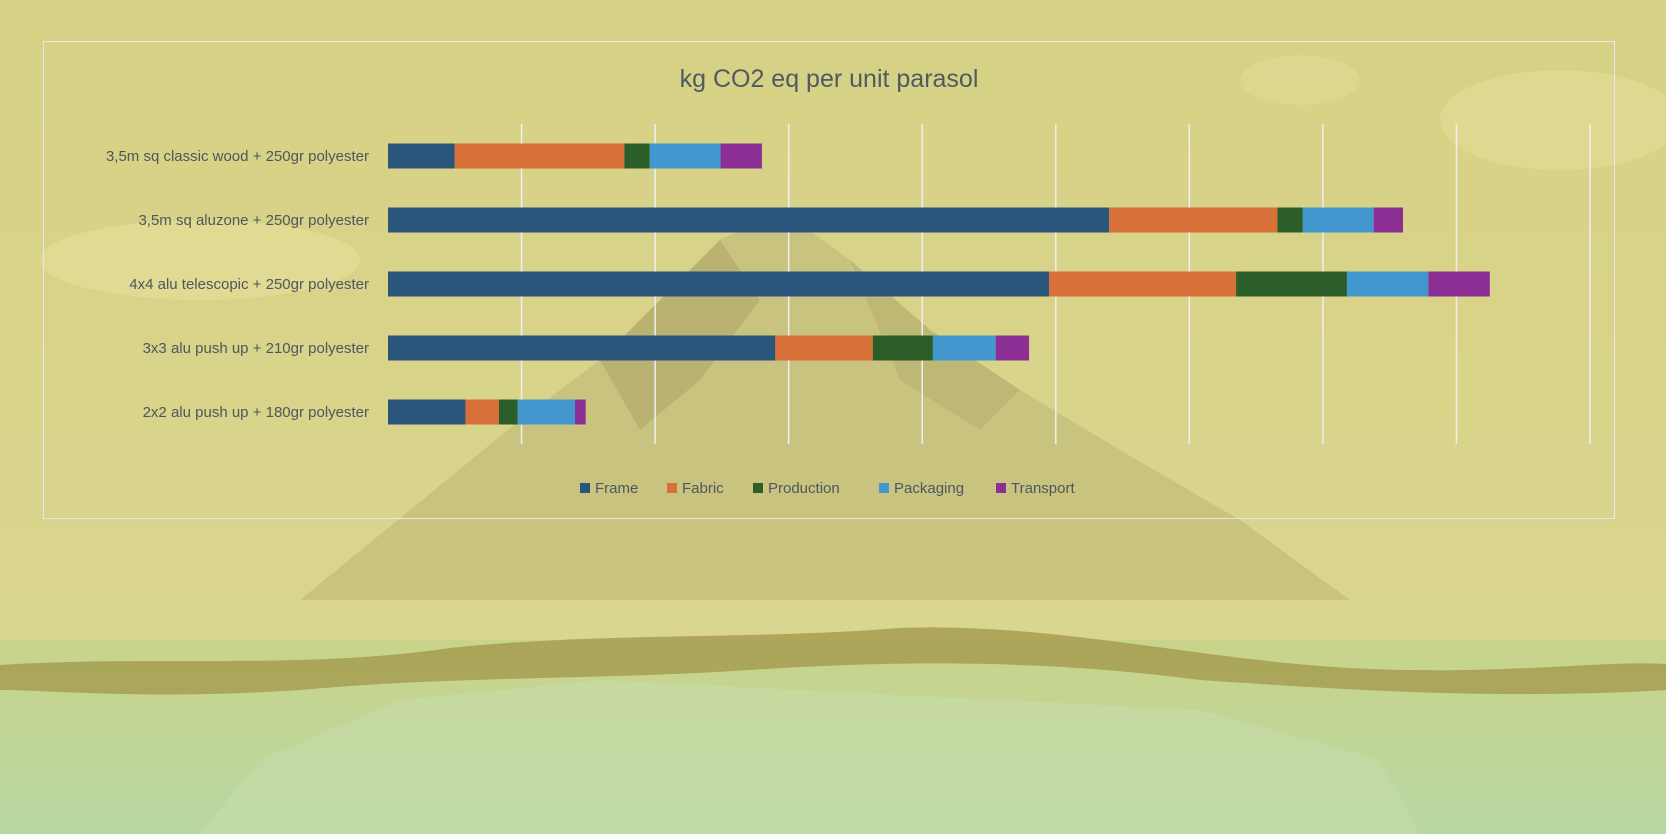 This screenshot has width=1666, height=834. Describe the element at coordinates (884, 488) in the screenshot. I see `legend-swatch-packaging` at that location.